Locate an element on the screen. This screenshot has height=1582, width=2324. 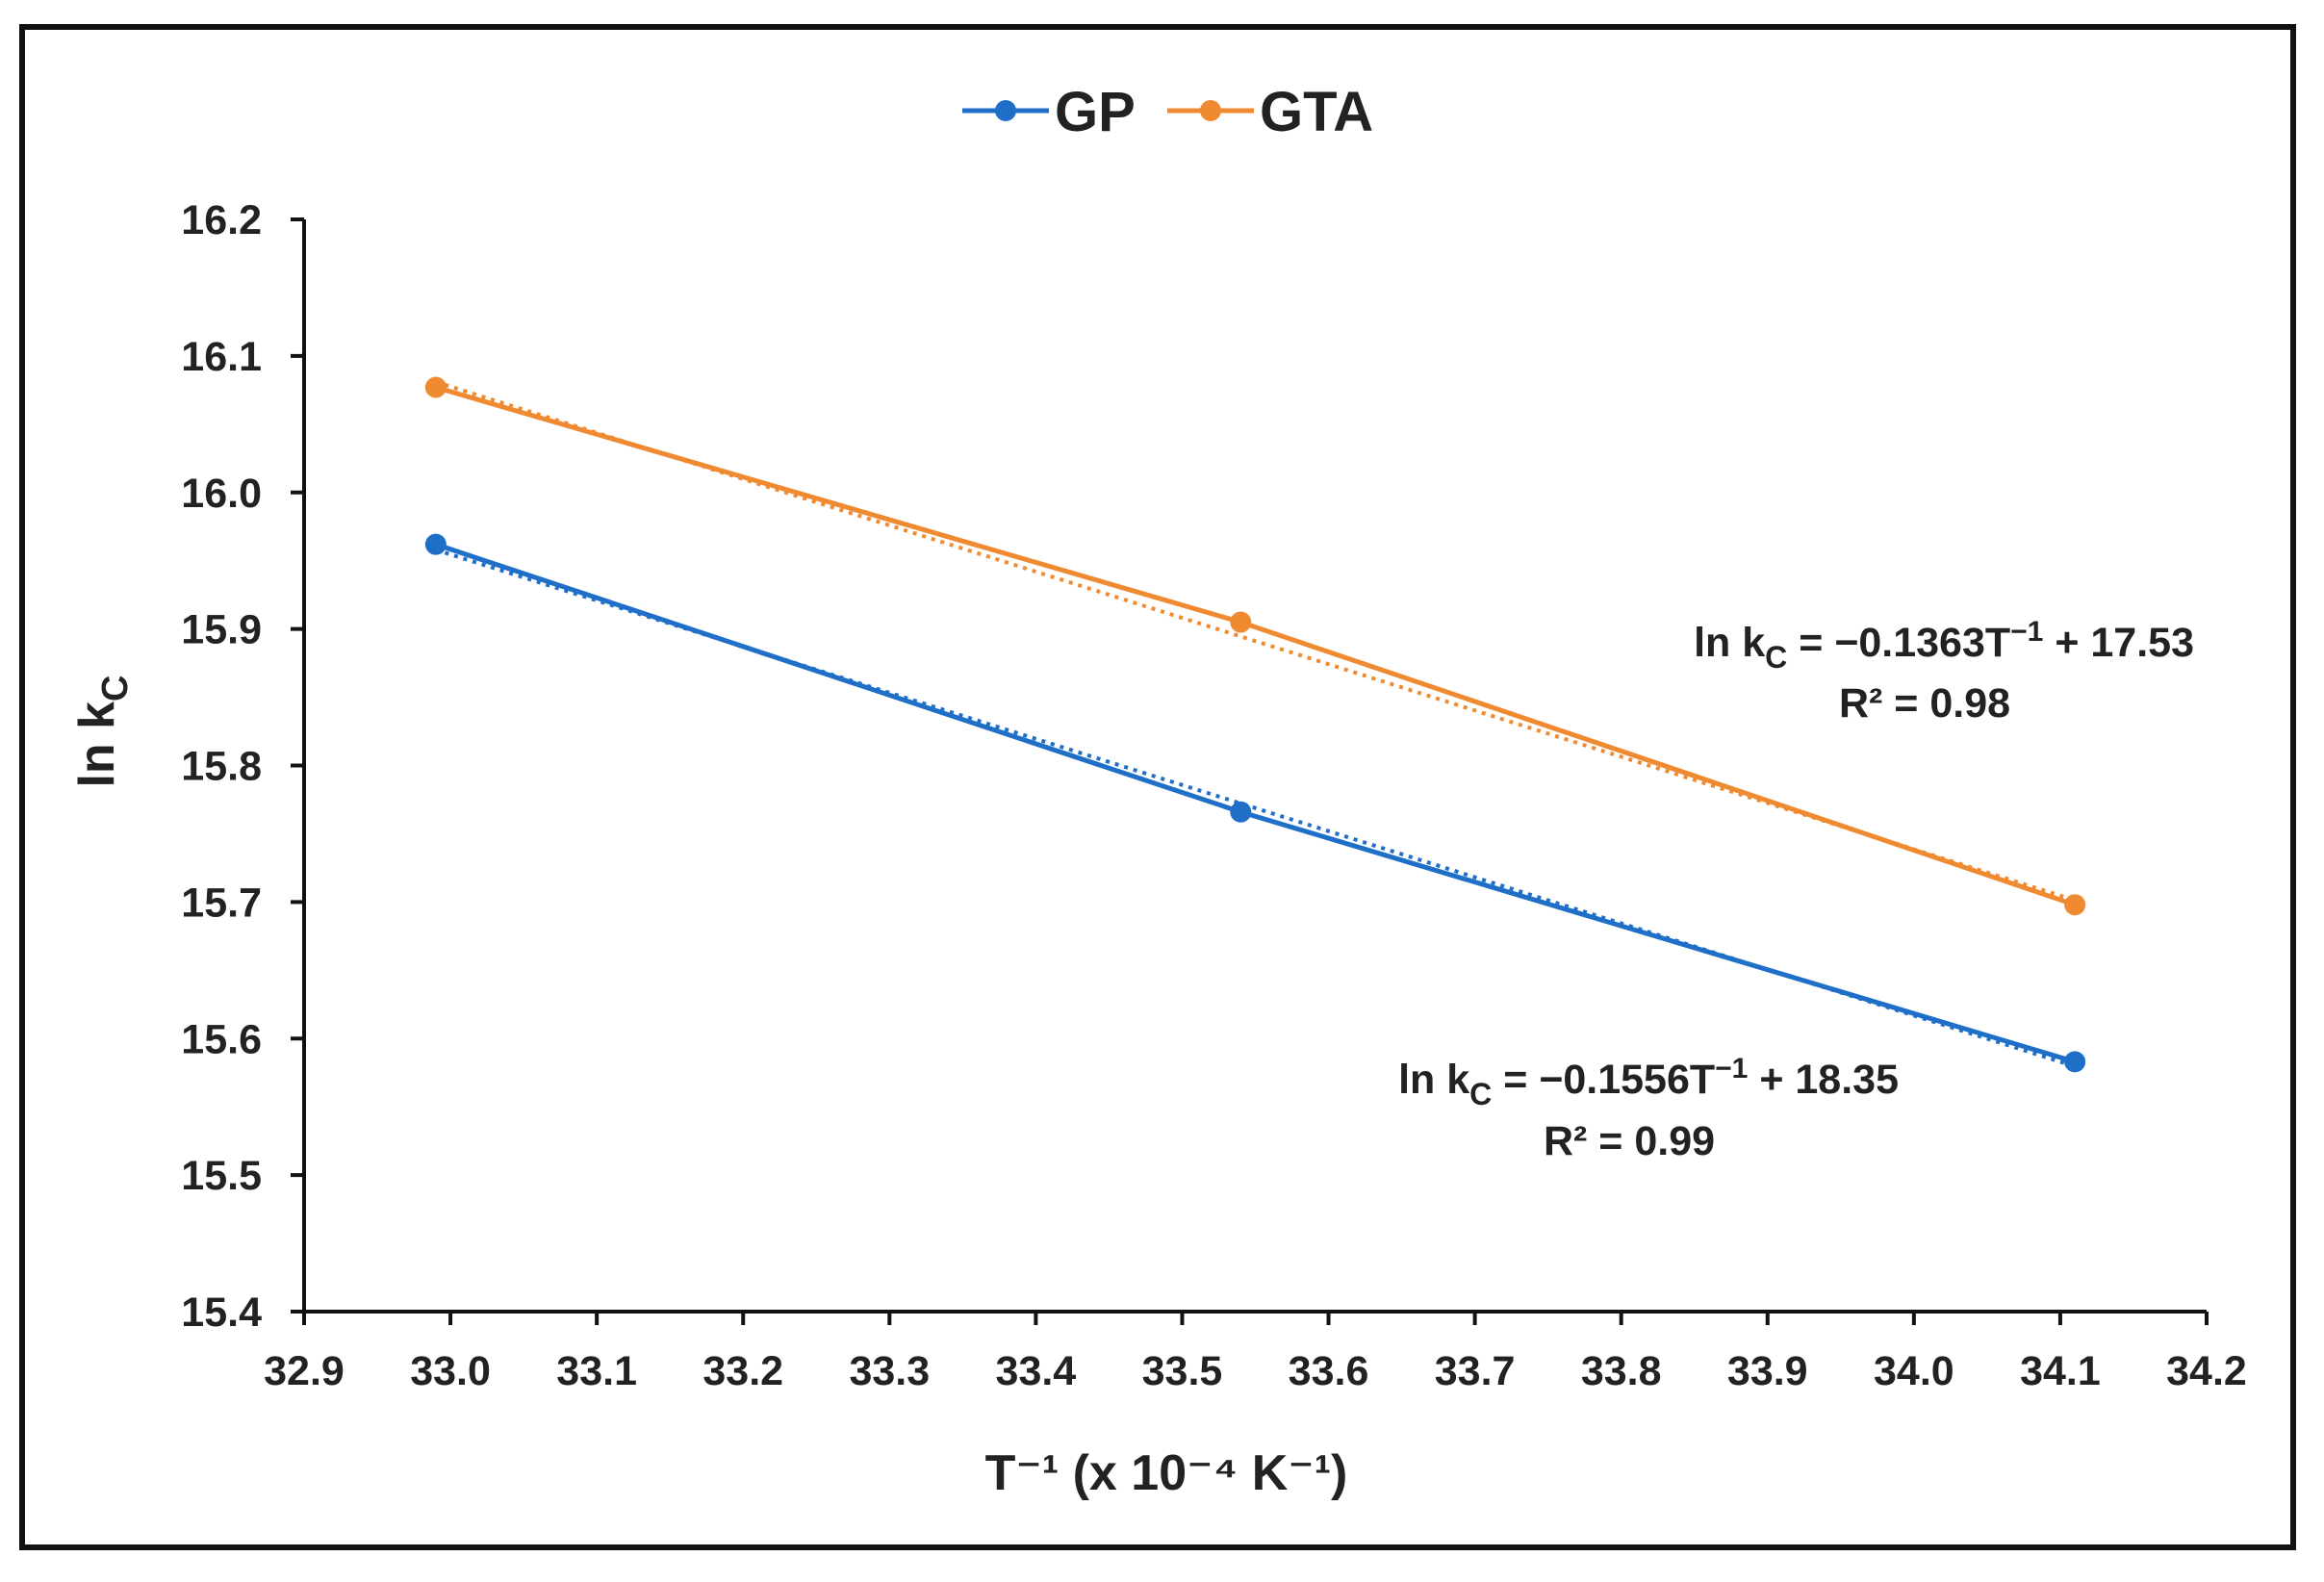
legend: GP GTA is located at coordinates (1167, 112).